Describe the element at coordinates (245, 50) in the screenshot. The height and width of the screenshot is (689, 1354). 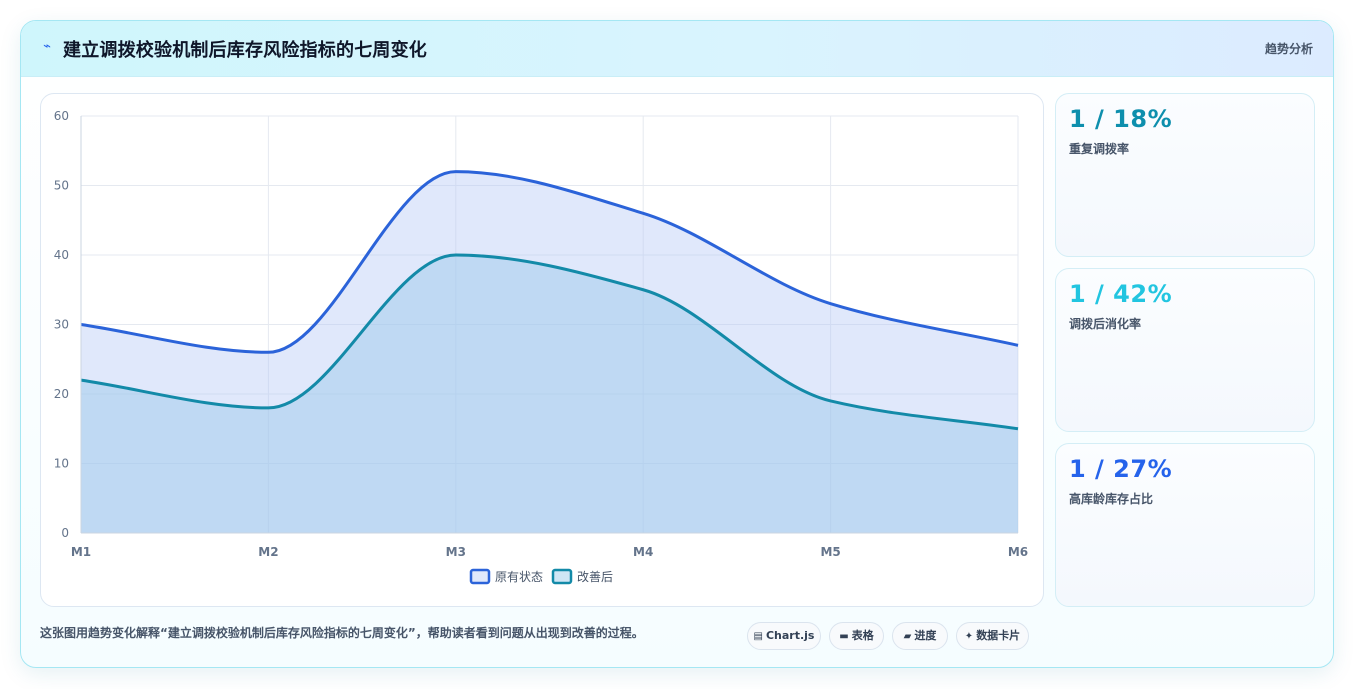
I see `page-title: 建立调拨校验机制后库存风险指标的七周变化` at that location.